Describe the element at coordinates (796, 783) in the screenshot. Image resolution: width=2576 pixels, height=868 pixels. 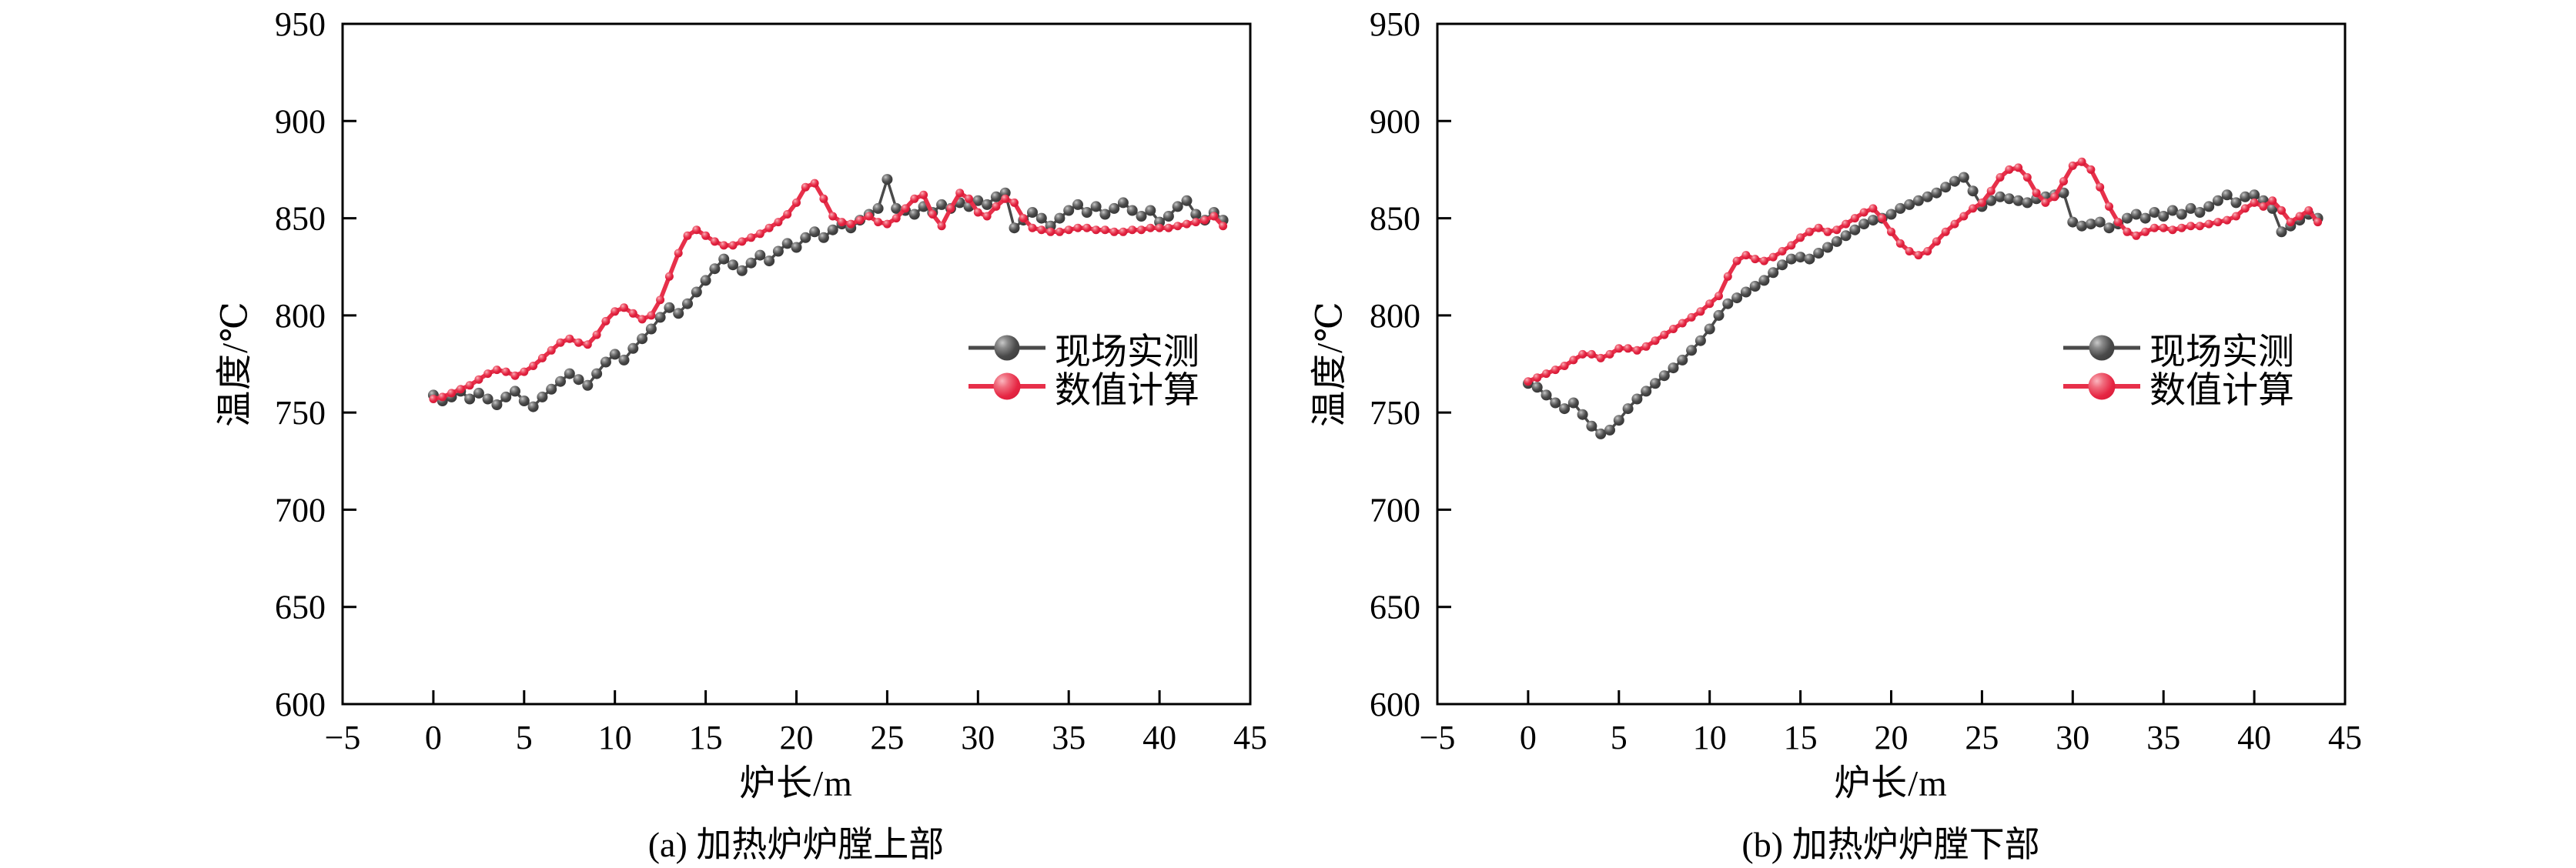
I see `x-axis-title-panel-a: 炉长/m` at that location.